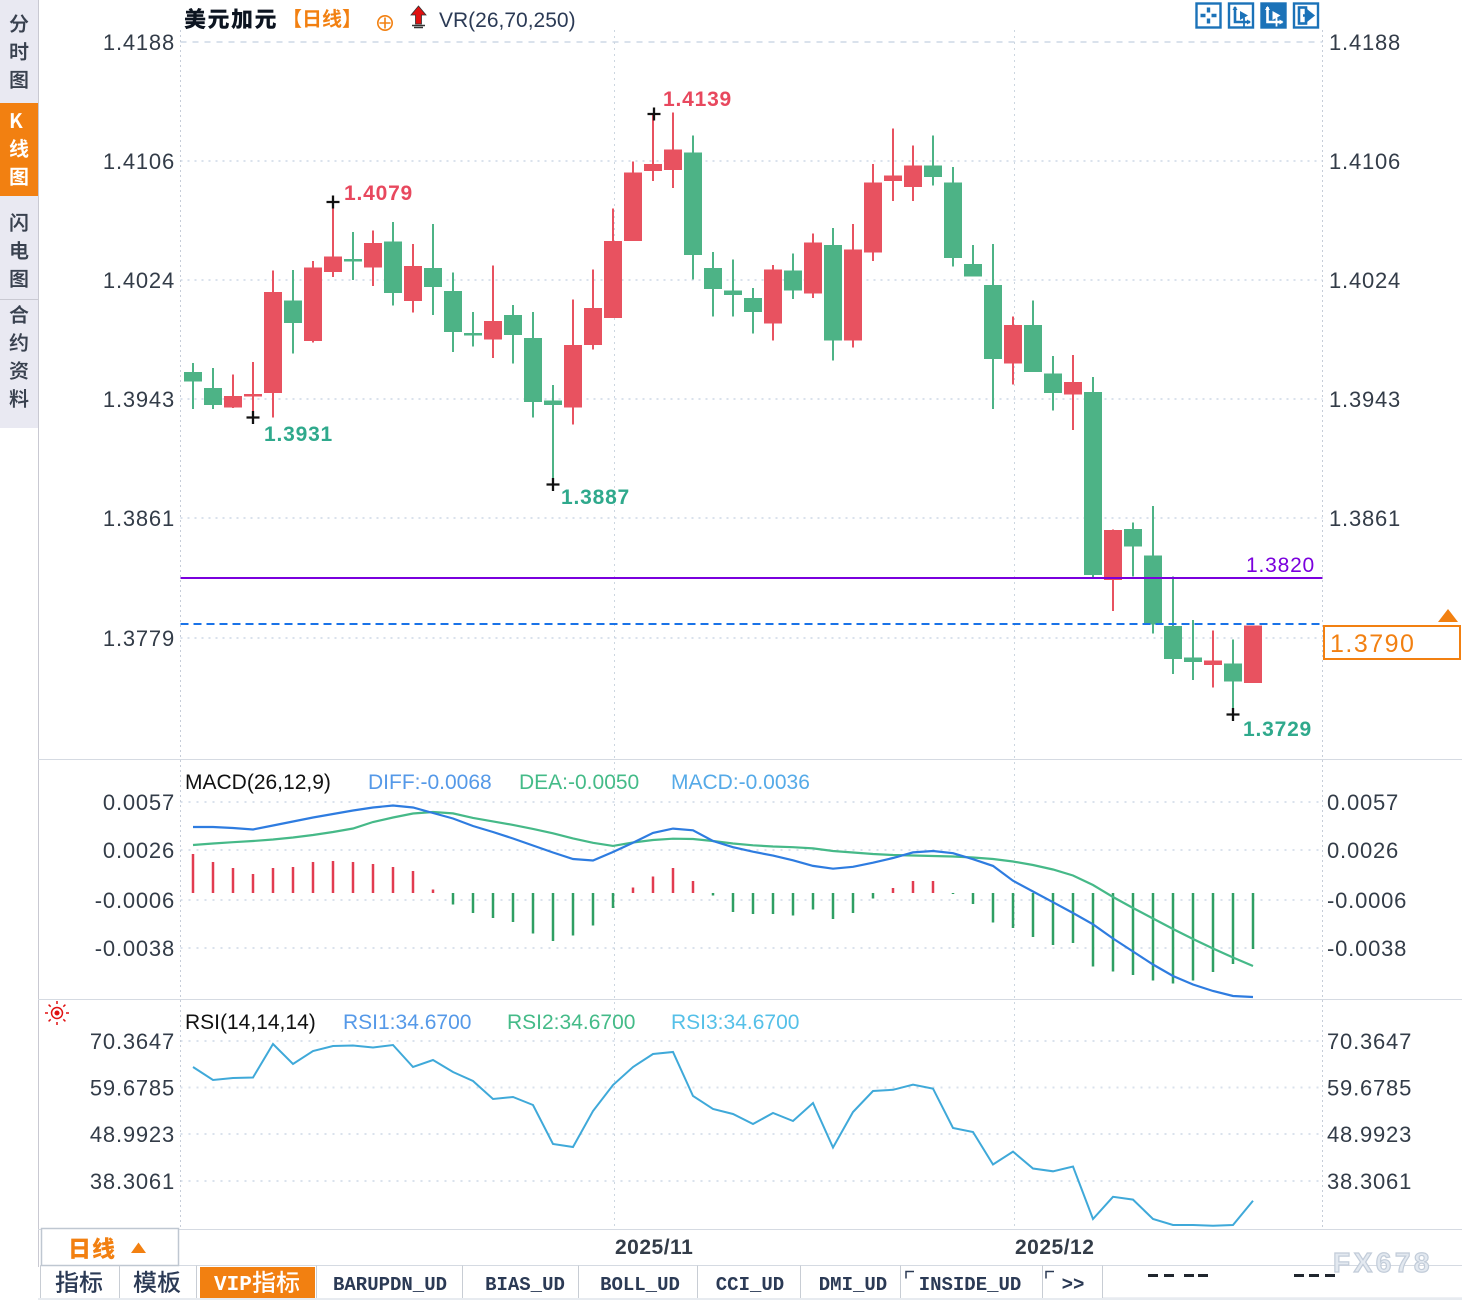 The height and width of the screenshot is (1300, 1462). What do you see at coordinates (1277, 729) in the screenshot?
I see `svg-text: 1.3729` at bounding box center [1277, 729].